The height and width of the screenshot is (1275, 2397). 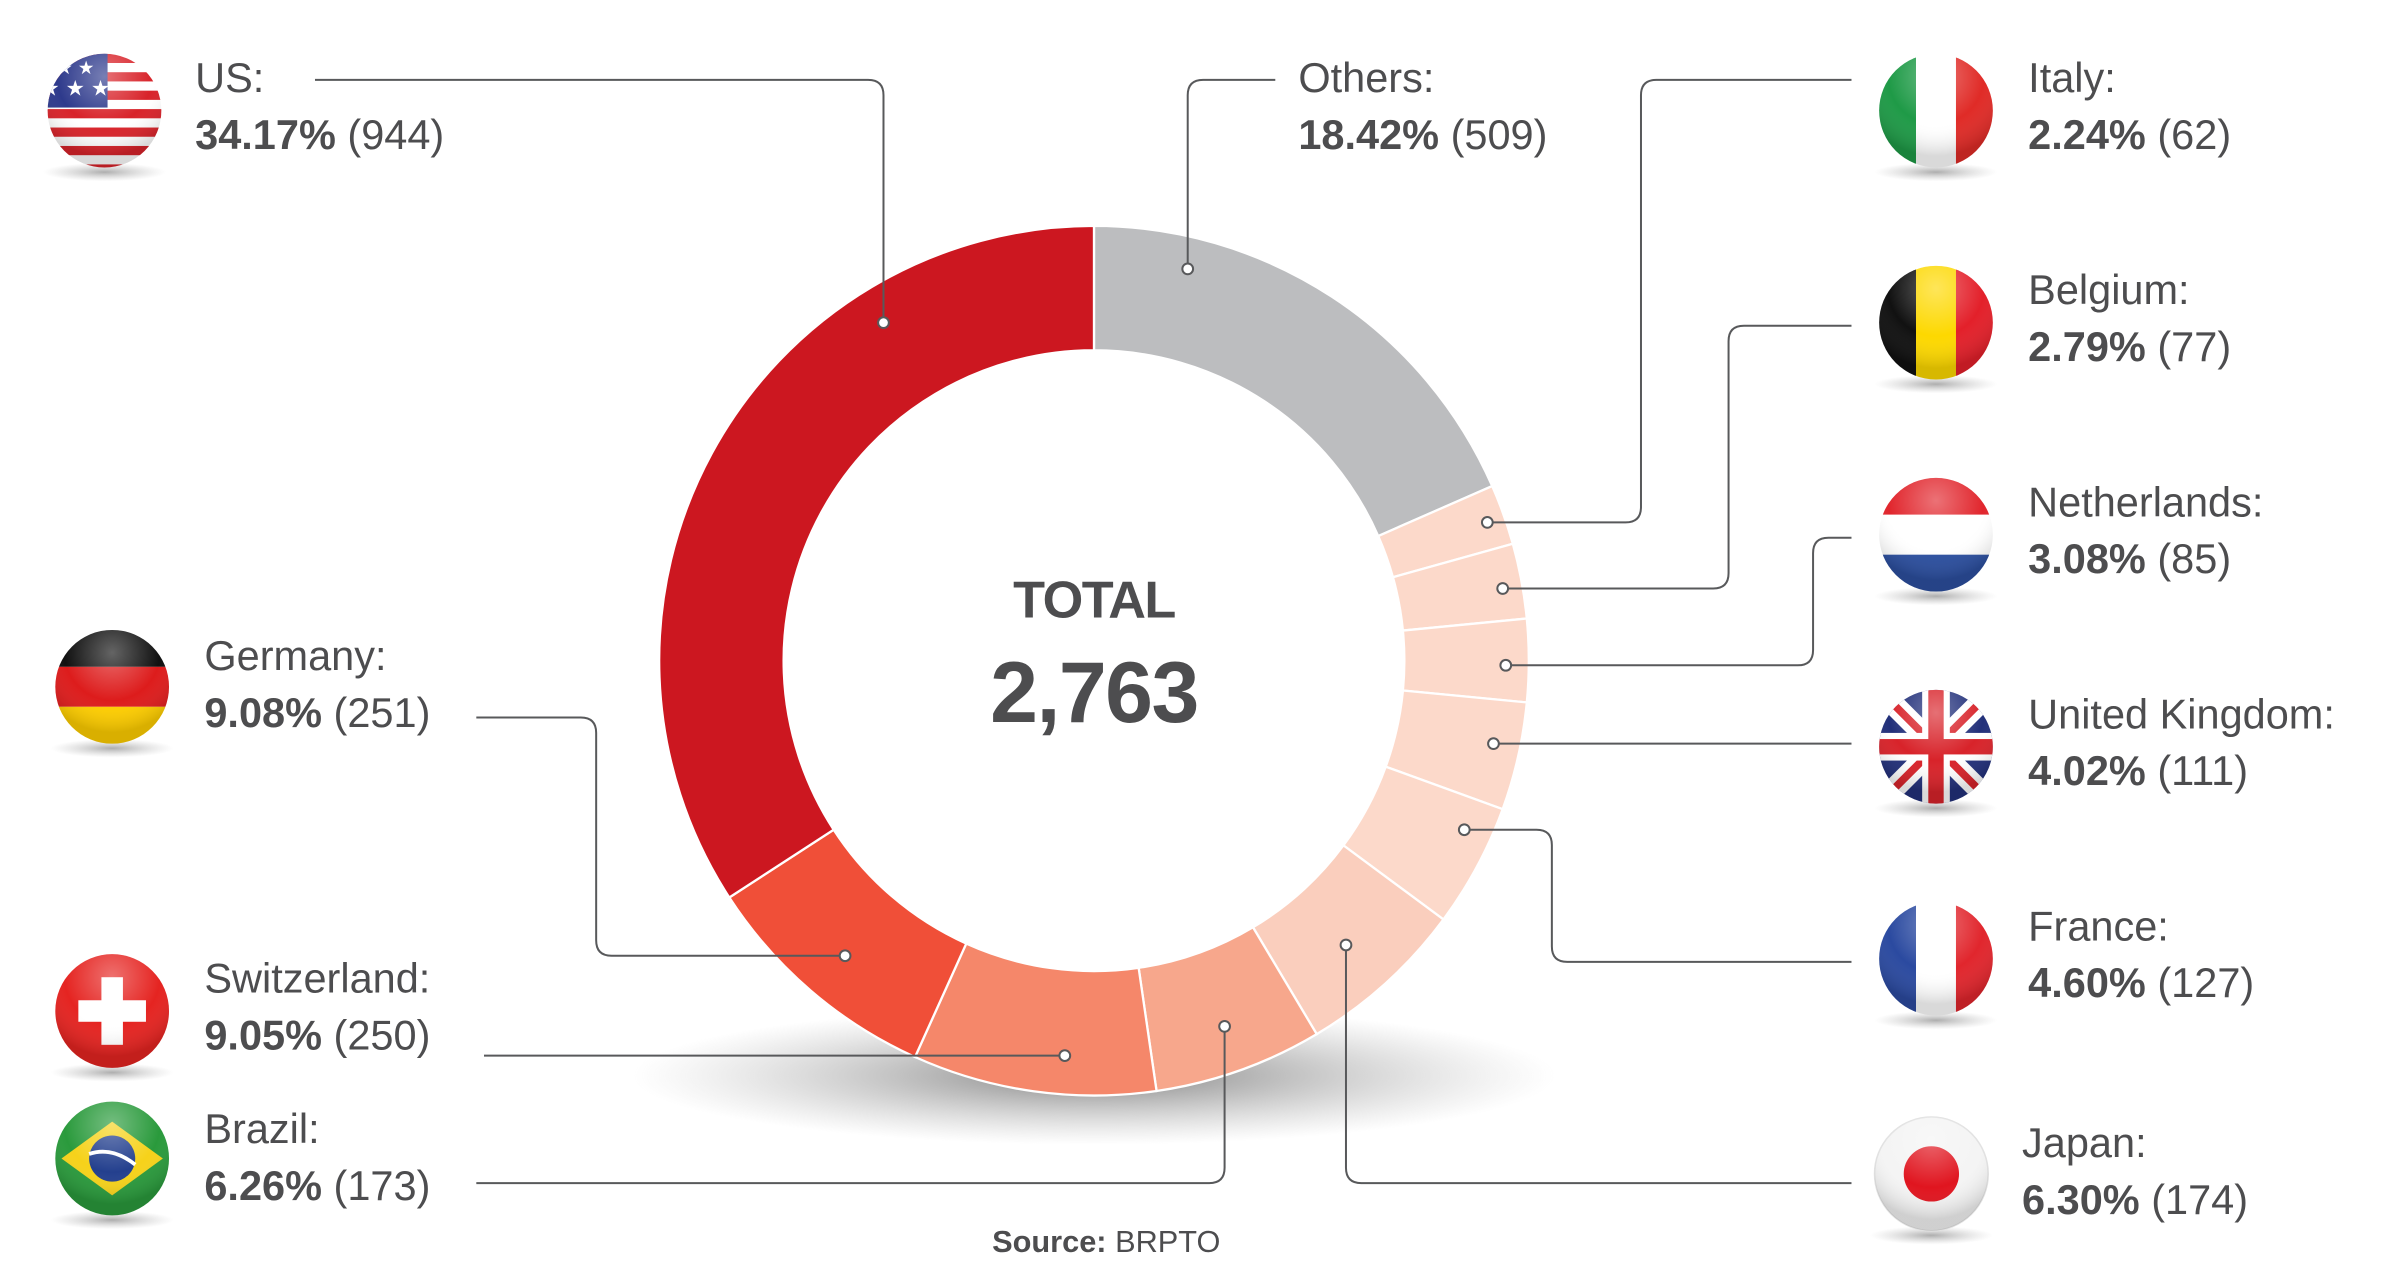 What do you see at coordinates (104, 117) in the screenshot?
I see `us-flag-icon: ★ ★ ★ ★ ★` at bounding box center [104, 117].